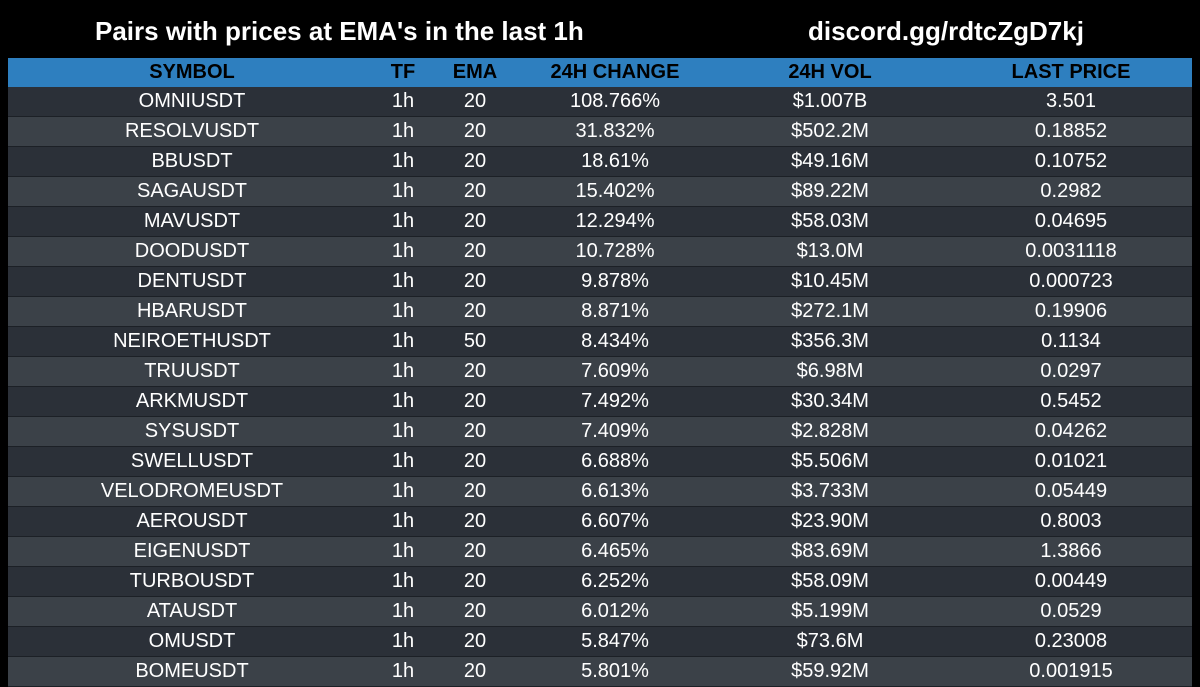  Describe the element at coordinates (615, 131) in the screenshot. I see `change-cell: 31.832%` at that location.